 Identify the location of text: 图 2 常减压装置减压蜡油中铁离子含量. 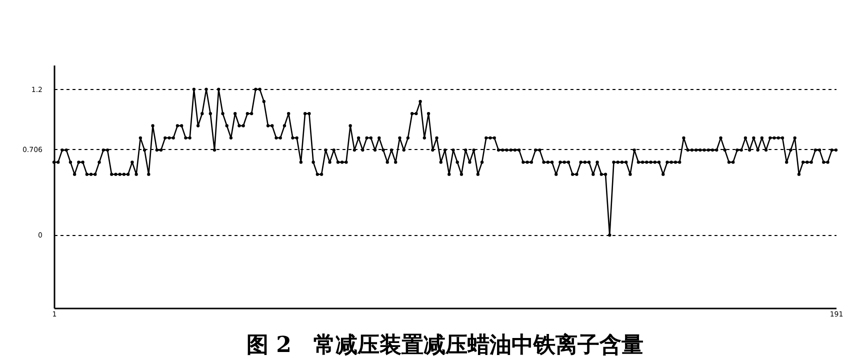
(445, 345).